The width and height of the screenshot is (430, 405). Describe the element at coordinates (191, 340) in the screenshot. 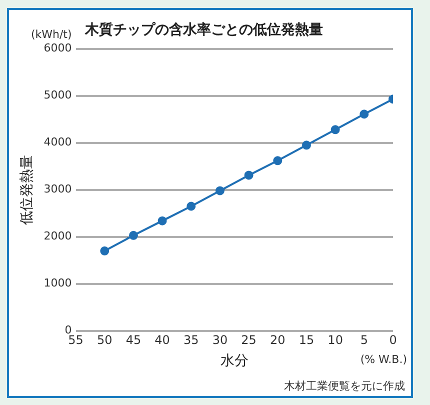

I see `x-tick-label: 35` at that location.